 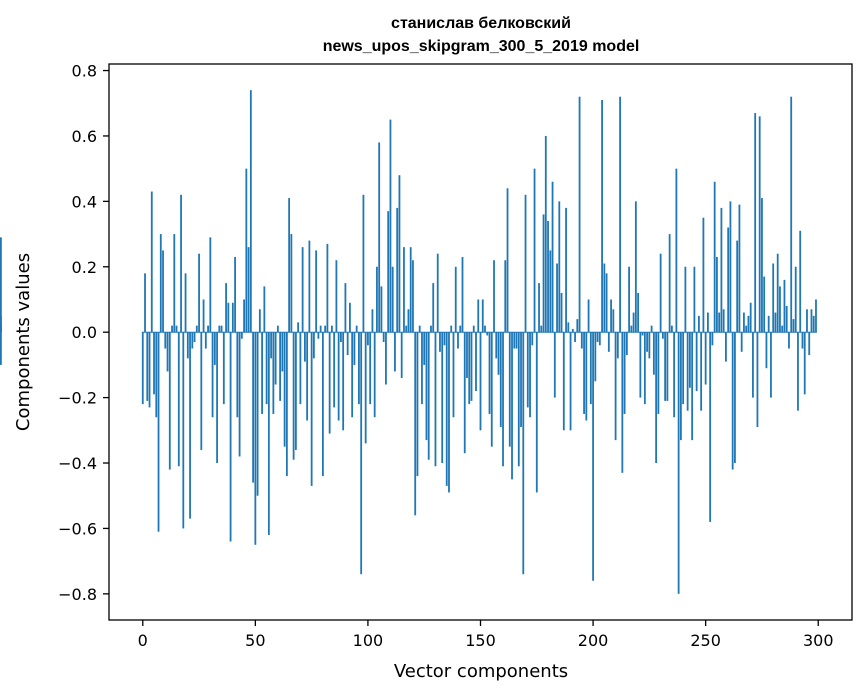 What do you see at coordinates (84, 267) in the screenshot?
I see `y-tick-label: 0.2` at bounding box center [84, 267].